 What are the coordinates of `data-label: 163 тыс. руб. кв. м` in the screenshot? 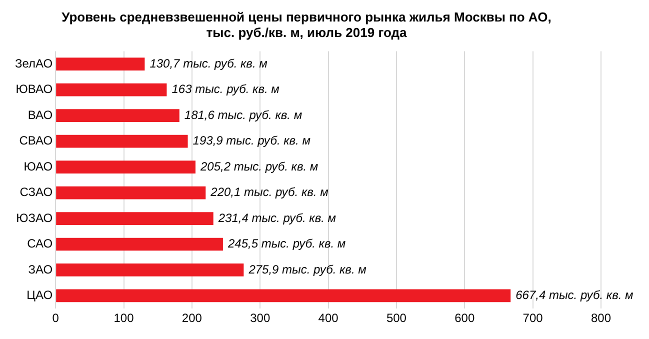 It's located at (226, 89).